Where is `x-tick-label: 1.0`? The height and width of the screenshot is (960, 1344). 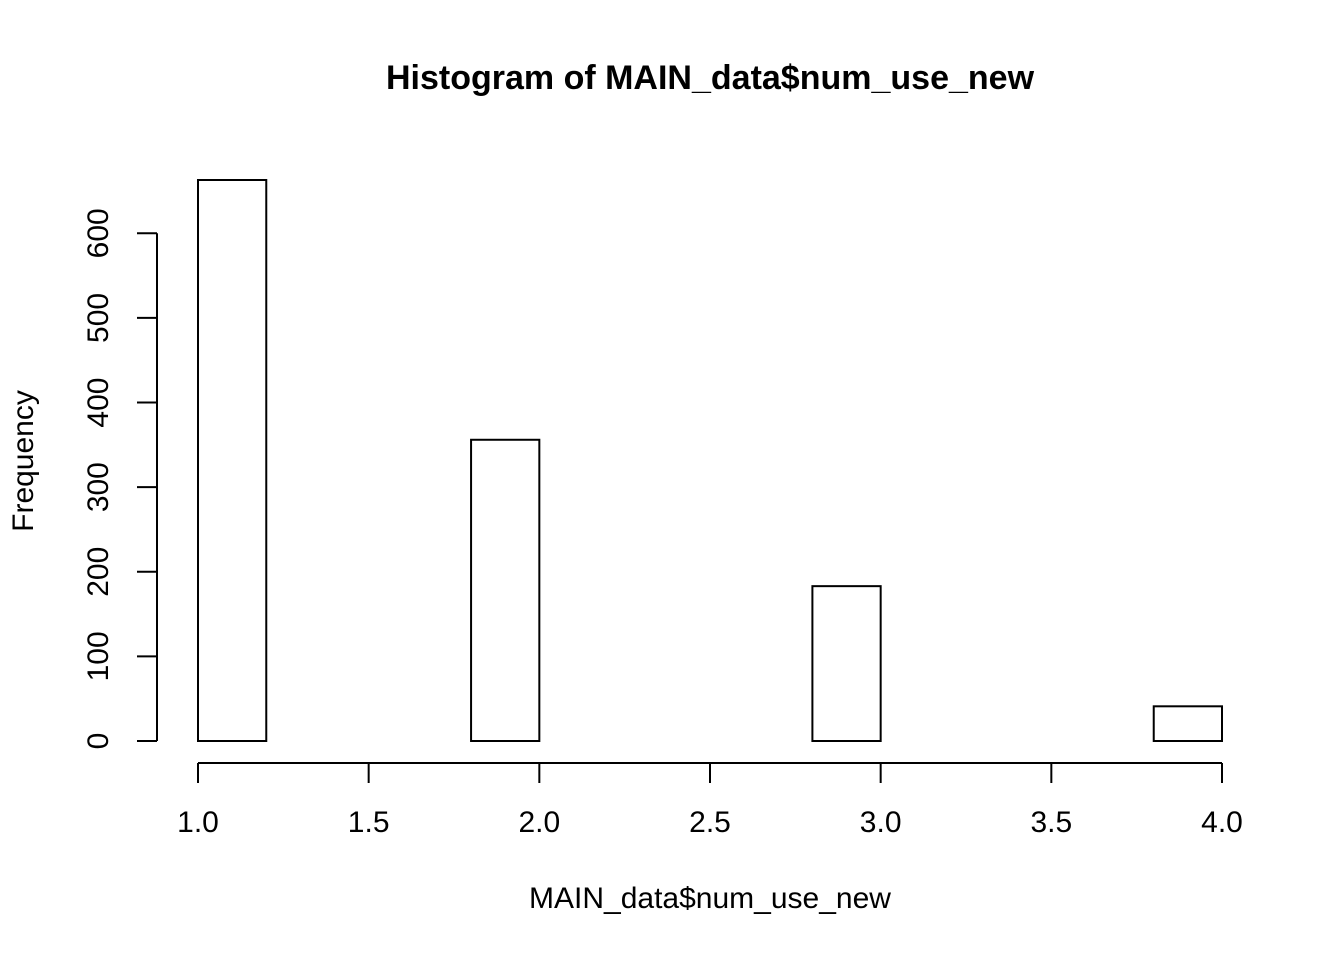 x-tick-label: 1.0 is located at coordinates (198, 822).